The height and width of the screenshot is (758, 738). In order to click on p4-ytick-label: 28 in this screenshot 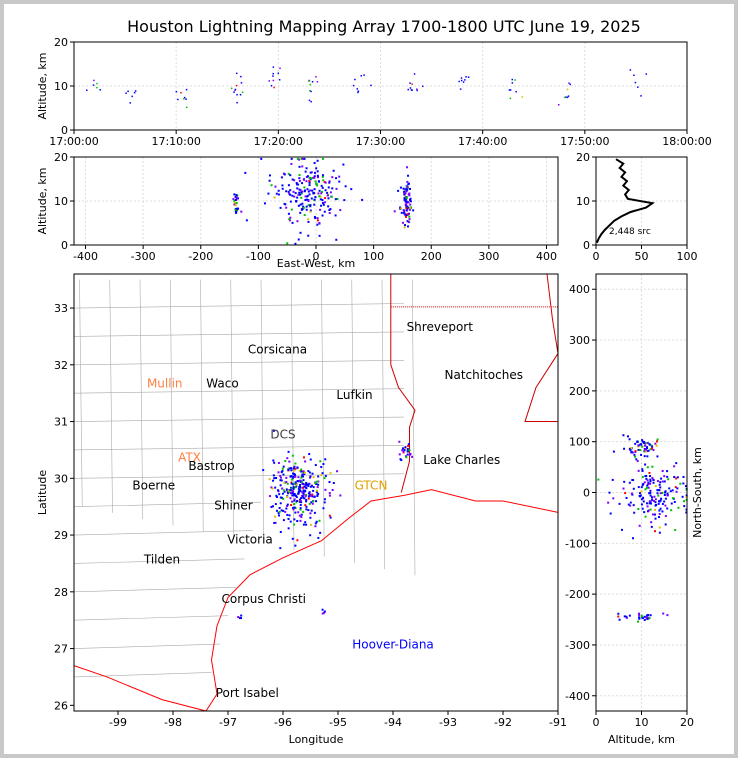, I will do `click(61, 592)`.